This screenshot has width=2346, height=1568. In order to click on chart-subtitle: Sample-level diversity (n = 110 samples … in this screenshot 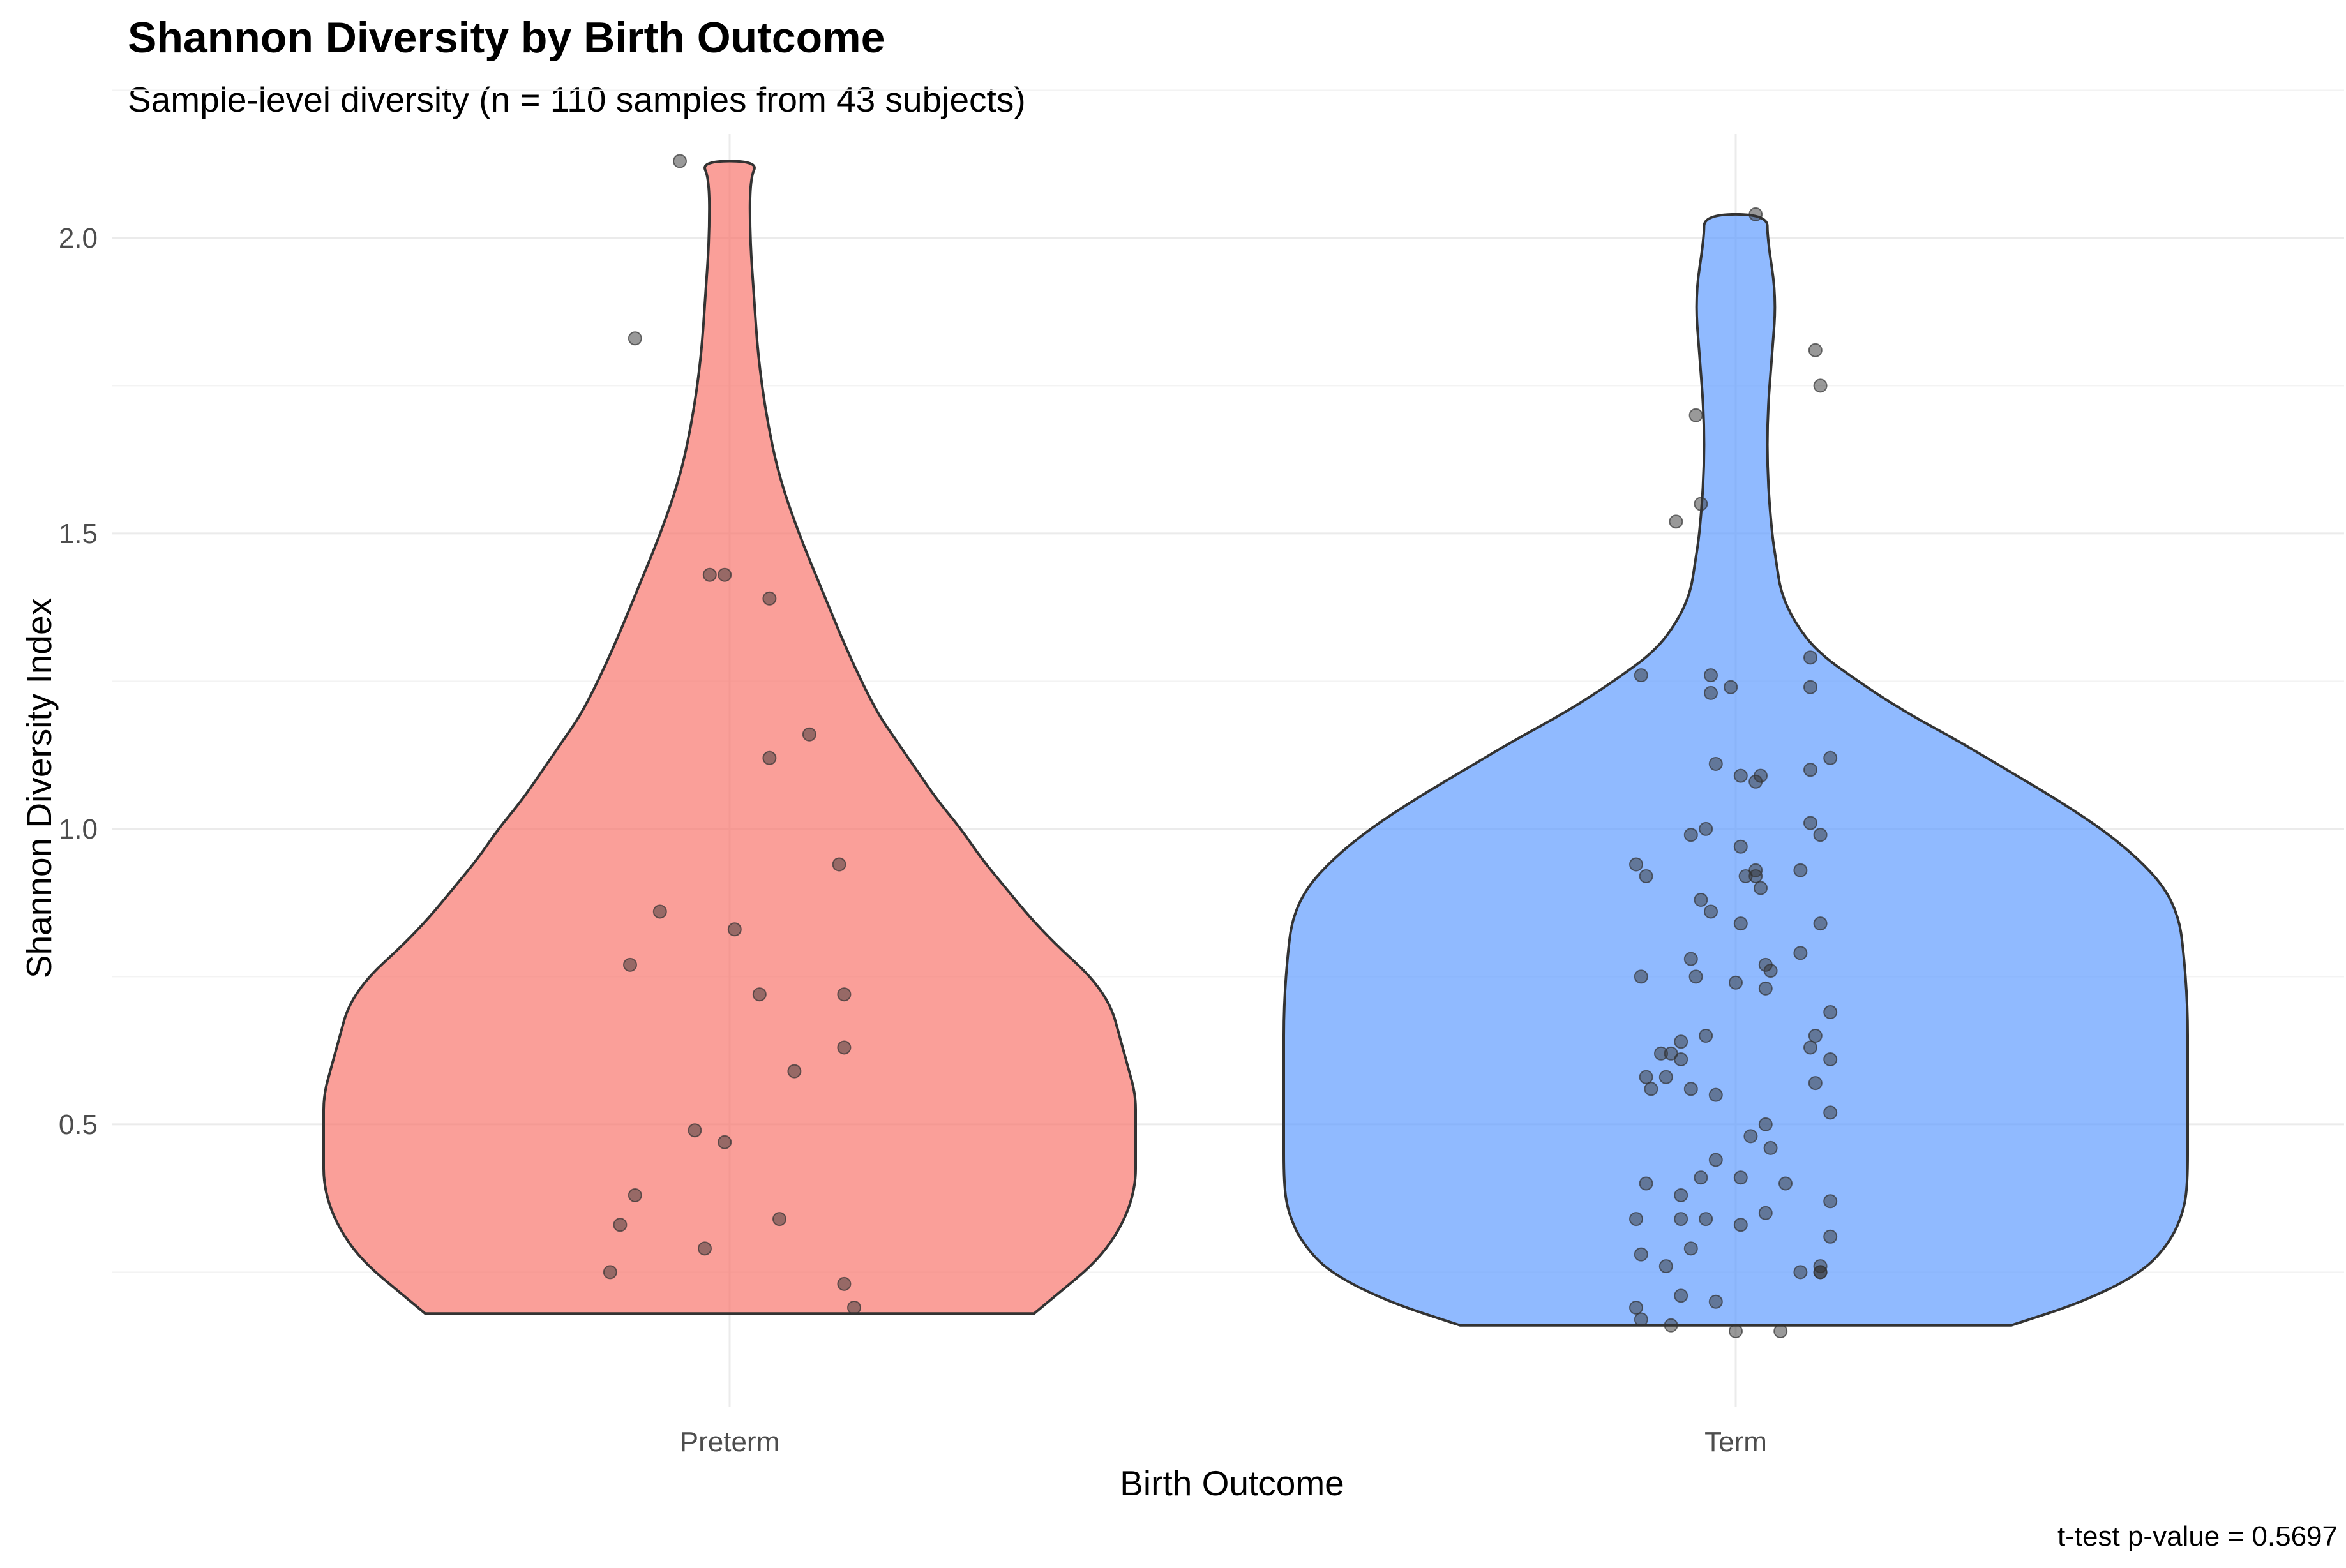, I will do `click(577, 100)`.